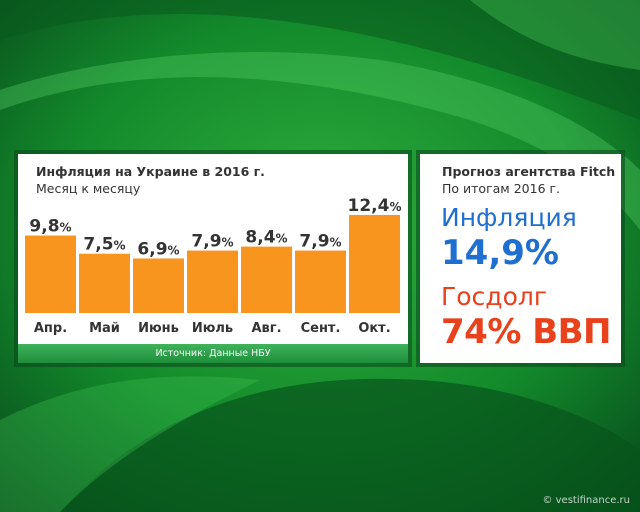  Describe the element at coordinates (321, 328) in the screenshot. I see `category-label-6: Сент.` at that location.